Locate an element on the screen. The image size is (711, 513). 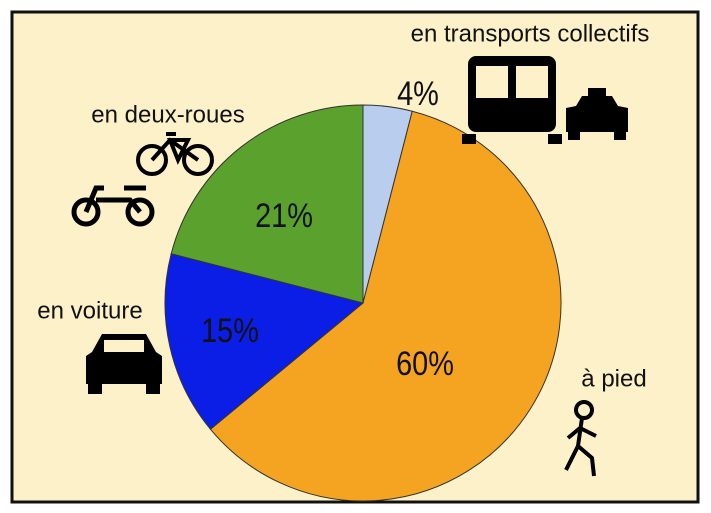
category-label: à pied is located at coordinates (613, 378).